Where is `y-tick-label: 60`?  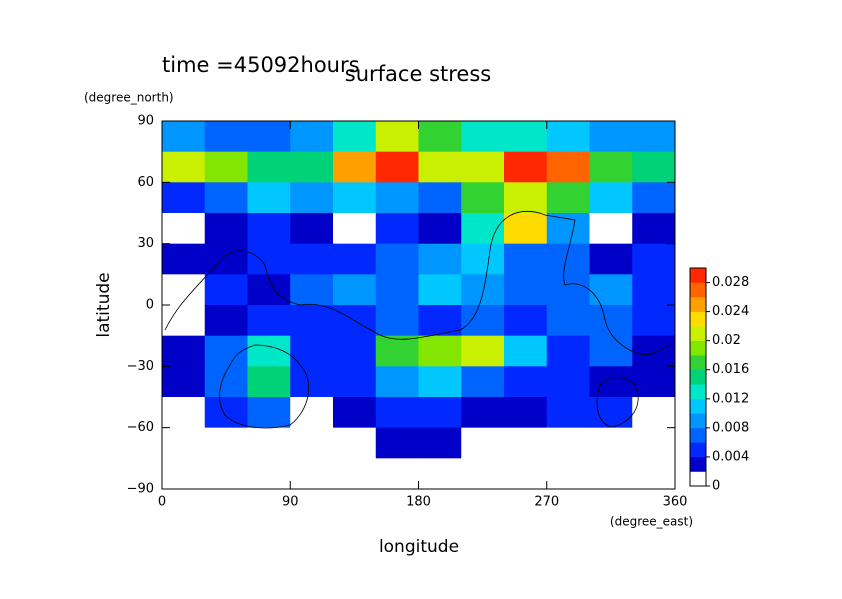 y-tick-label: 60 is located at coordinates (145, 182).